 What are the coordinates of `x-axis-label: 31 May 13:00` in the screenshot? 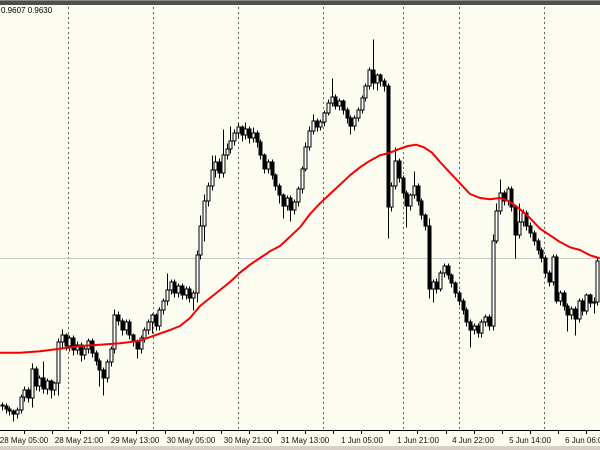 It's located at (305, 440).